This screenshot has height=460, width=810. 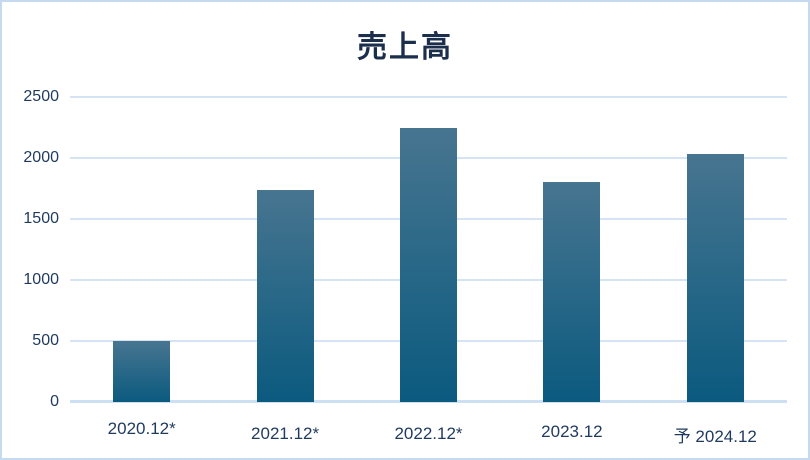 I want to click on y-tick-label-1000: 1000, so click(x=41, y=279).